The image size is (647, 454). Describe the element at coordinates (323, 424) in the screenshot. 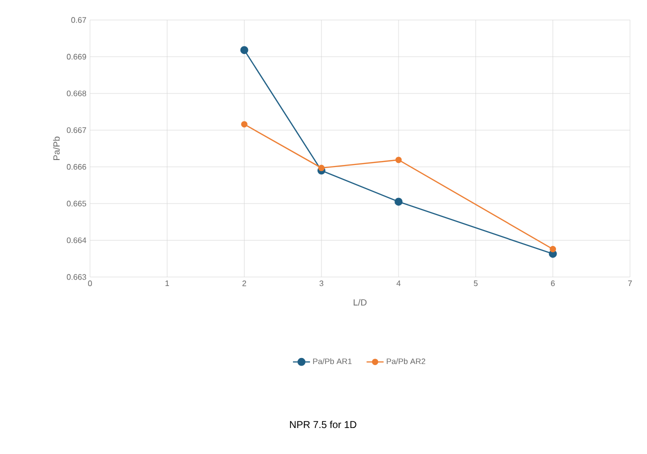

I see `text: NPR 7.5 for 1D` at that location.